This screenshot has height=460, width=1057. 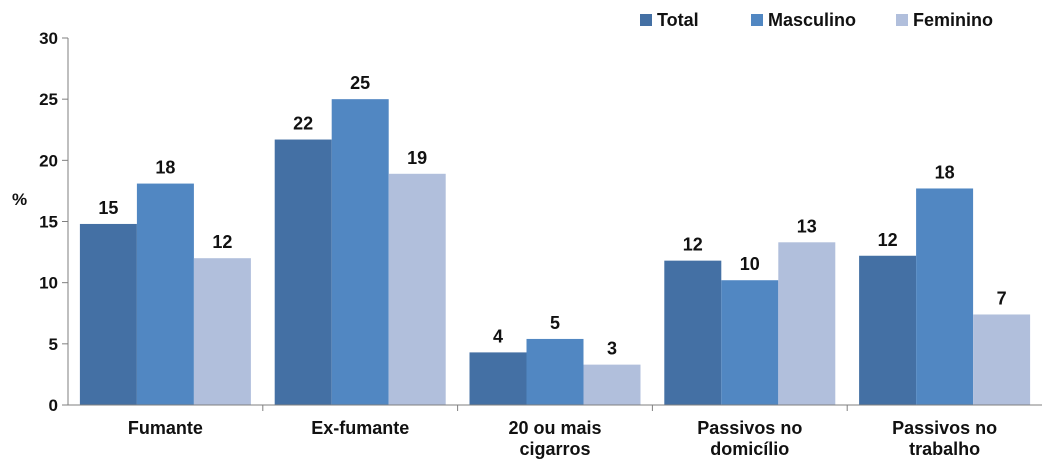 What do you see at coordinates (303, 124) in the screenshot?
I see `data-label: 22` at bounding box center [303, 124].